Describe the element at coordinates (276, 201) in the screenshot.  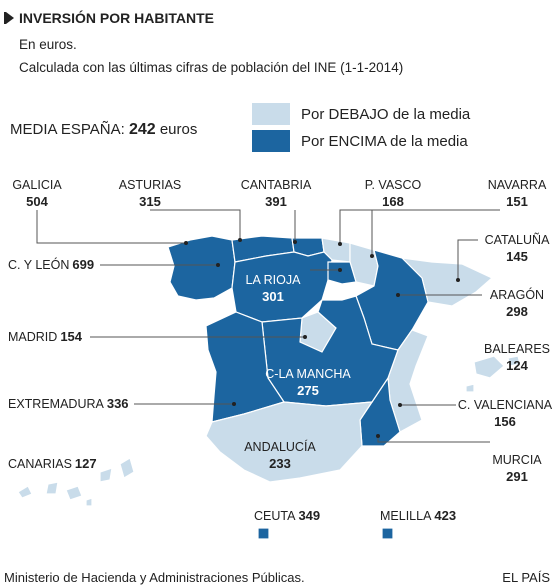
I see `region-value: 391` at that location.